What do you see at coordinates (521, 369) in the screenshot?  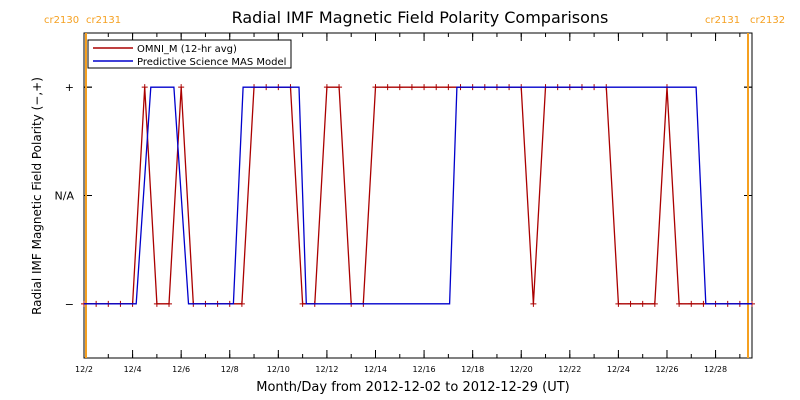 I see `x-tick-label: 12/20` at bounding box center [521, 369].